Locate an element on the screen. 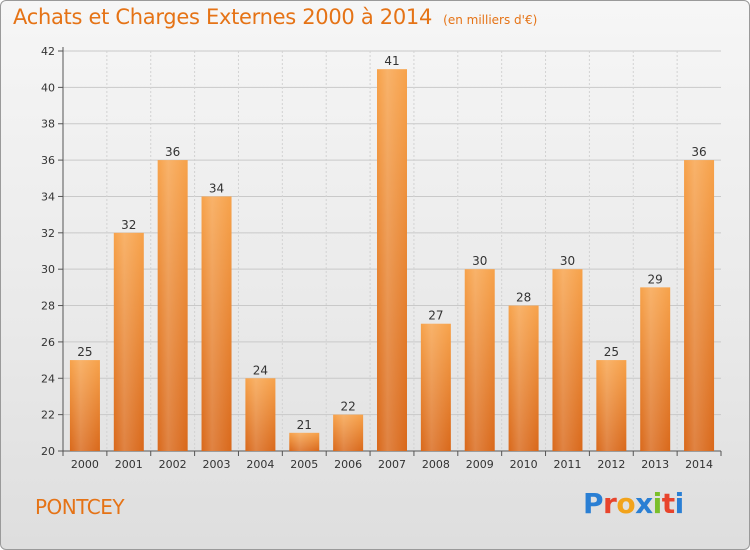 The width and height of the screenshot is (750, 550). y-tick-label: 42 is located at coordinates (48, 51).